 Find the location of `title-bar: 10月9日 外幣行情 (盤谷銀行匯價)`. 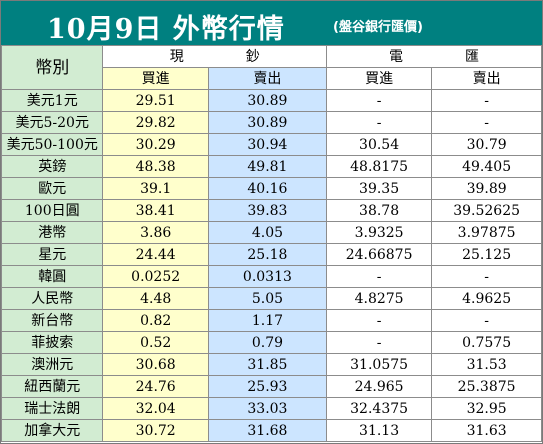

title-bar: 10月9日 外幣行情 (盤谷銀行匯價) is located at coordinates (271, 23).